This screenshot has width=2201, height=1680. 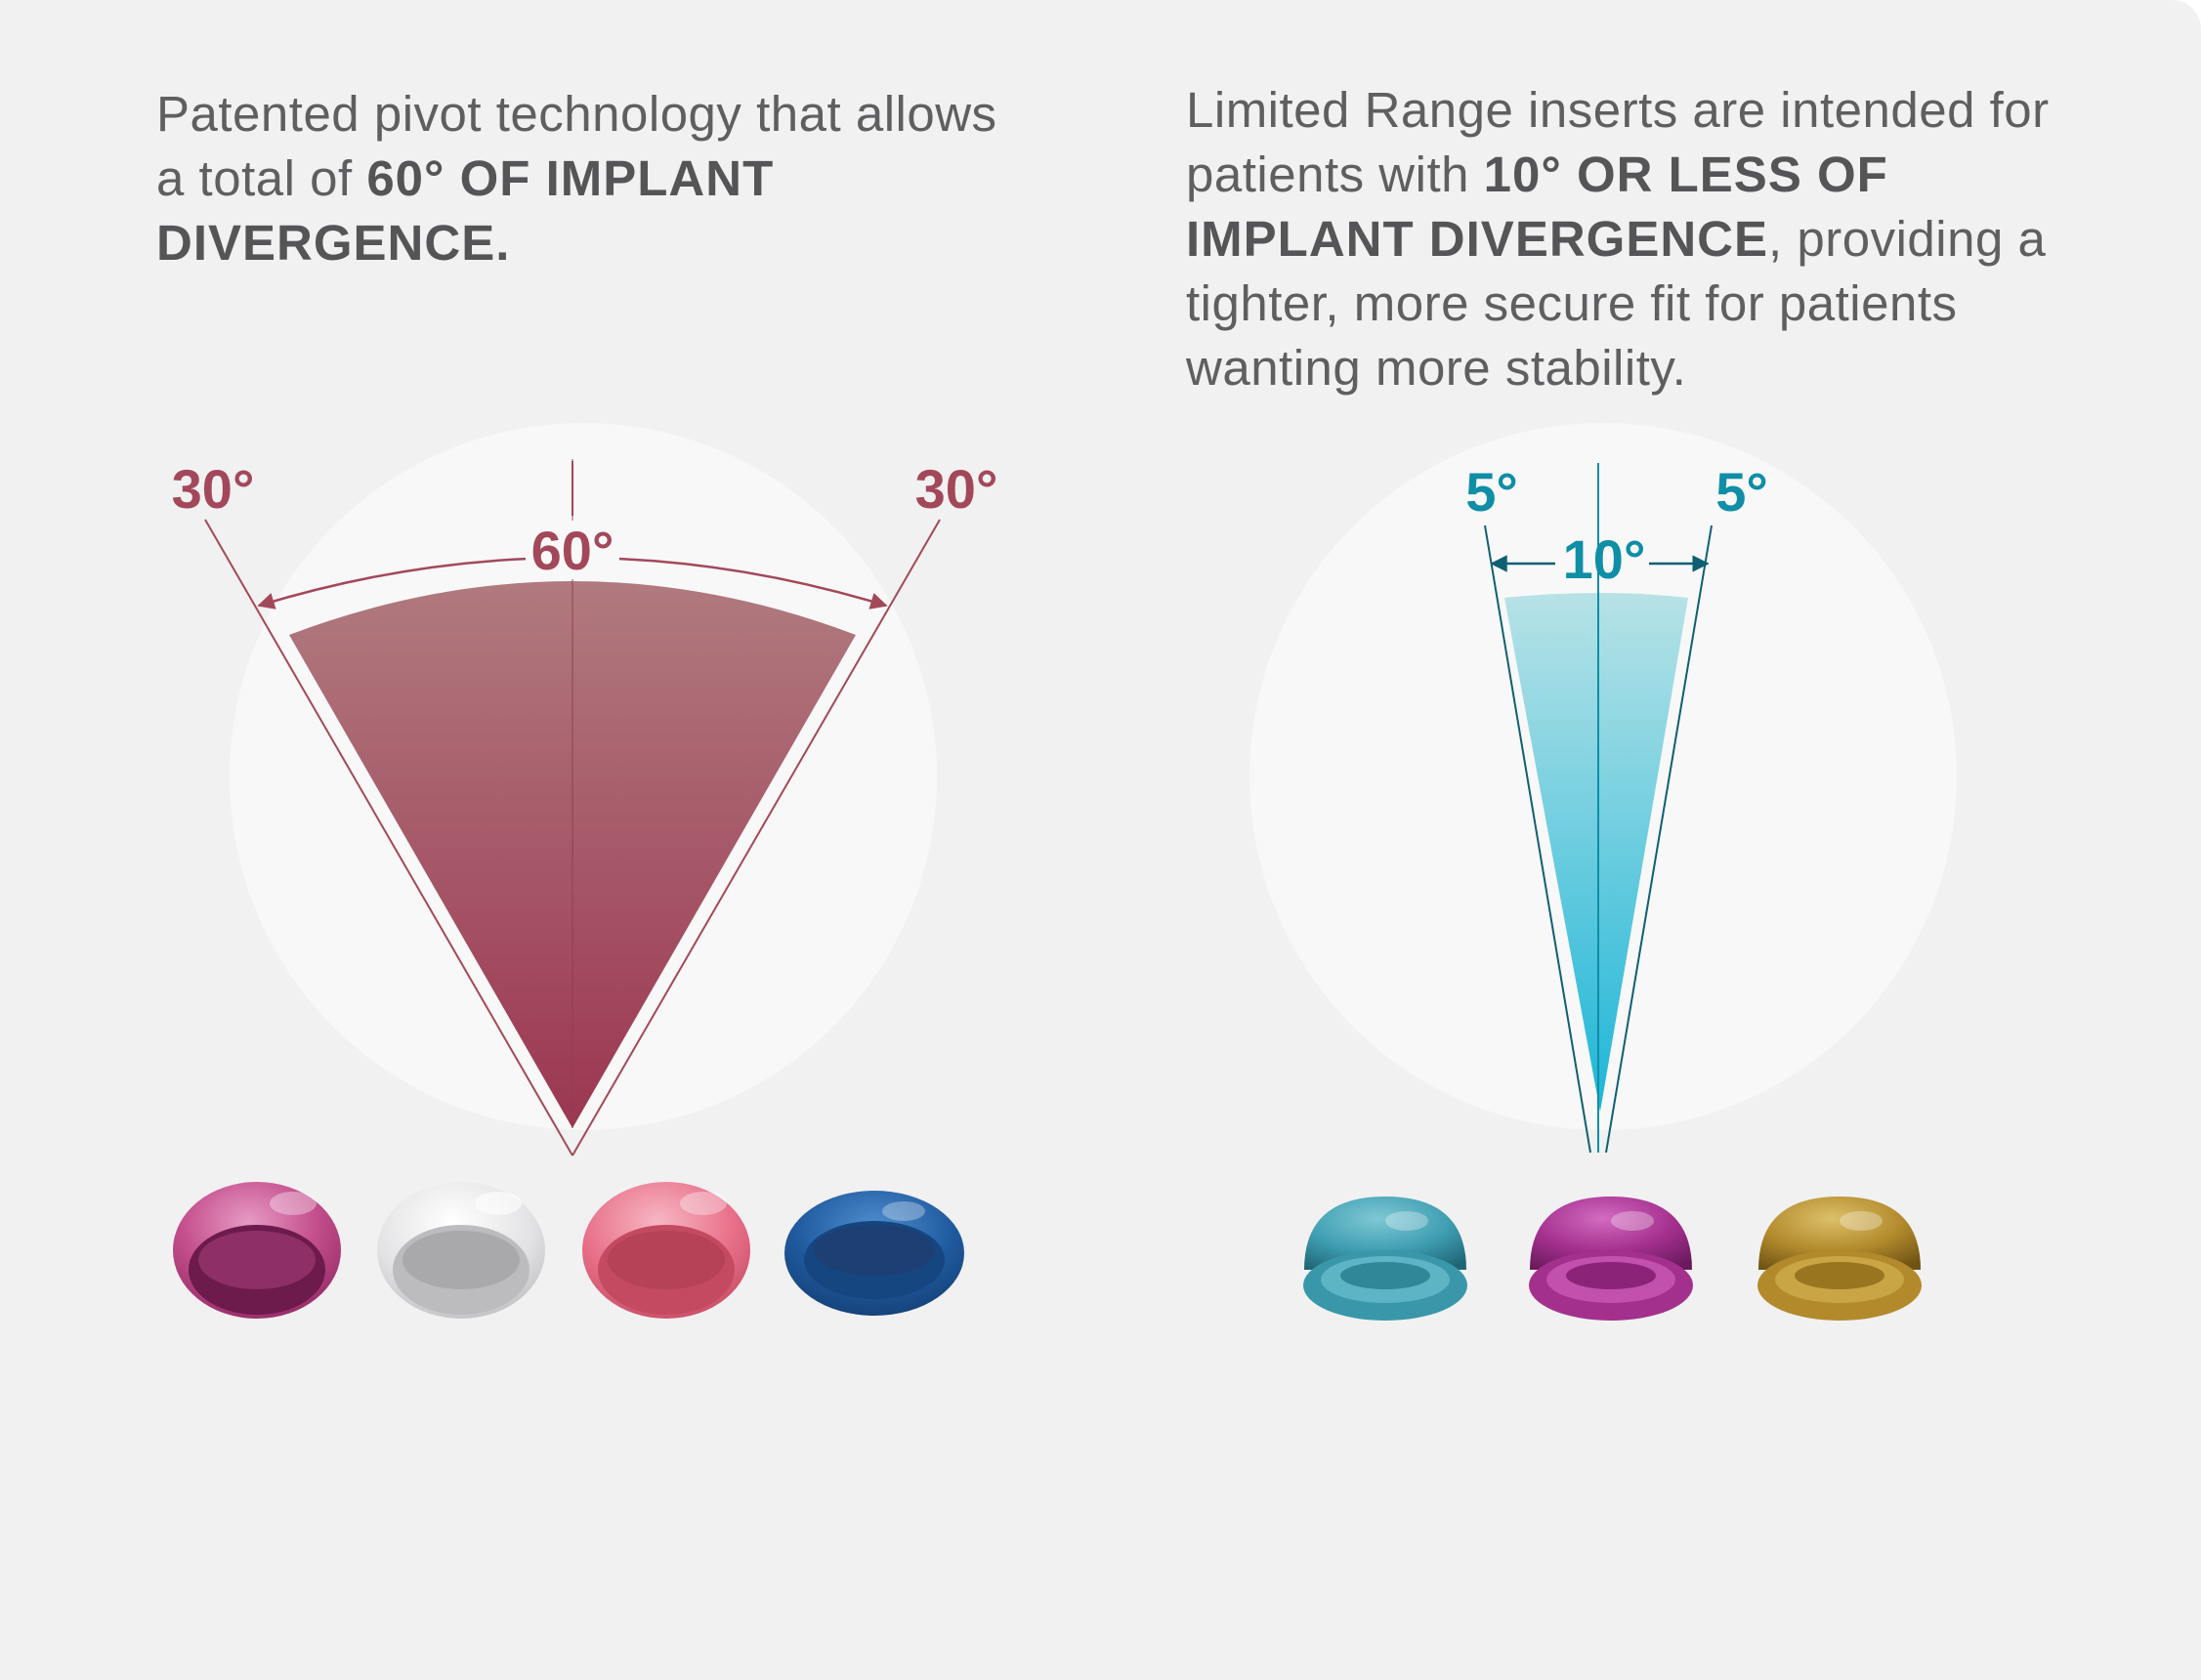 I want to click on insert-gold, so click(x=1839, y=1259).